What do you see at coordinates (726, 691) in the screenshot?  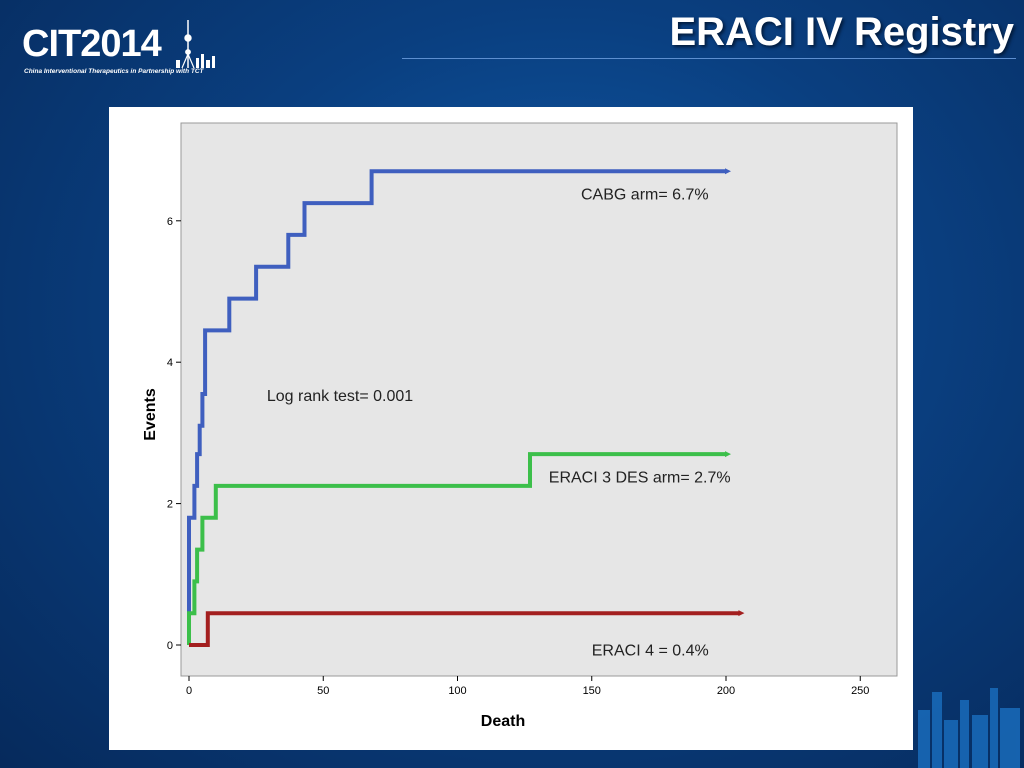 I see `x-tick-label: 200` at bounding box center [726, 691].